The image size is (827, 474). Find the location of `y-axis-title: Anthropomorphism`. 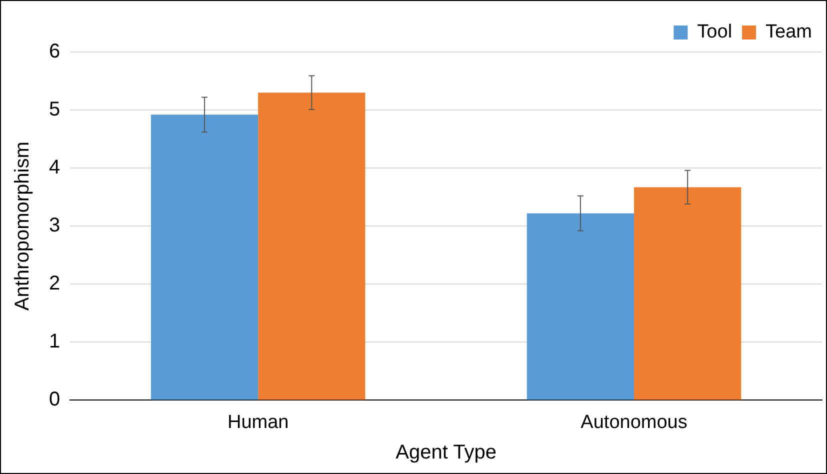

y-axis-title: Anthropomorphism is located at coordinates (23, 226).